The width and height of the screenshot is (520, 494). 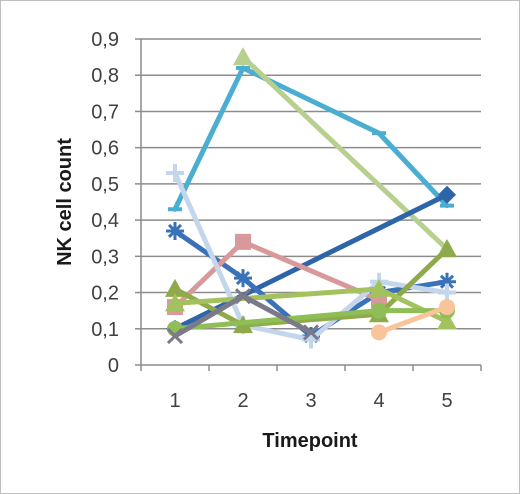 What do you see at coordinates (310, 401) in the screenshot?
I see `x-tick-label: 3` at bounding box center [310, 401].